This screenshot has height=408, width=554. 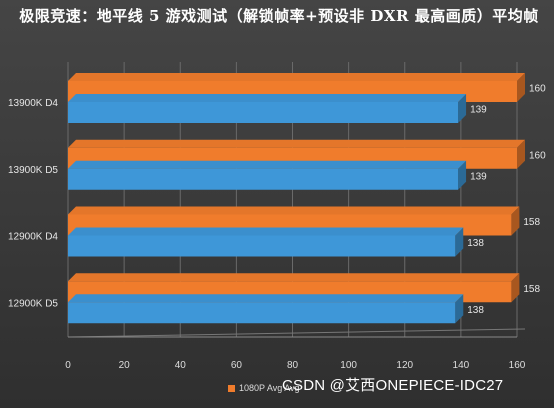 What do you see at coordinates (231, 388) in the screenshot?
I see `legend-swatch-orange` at bounding box center [231, 388].